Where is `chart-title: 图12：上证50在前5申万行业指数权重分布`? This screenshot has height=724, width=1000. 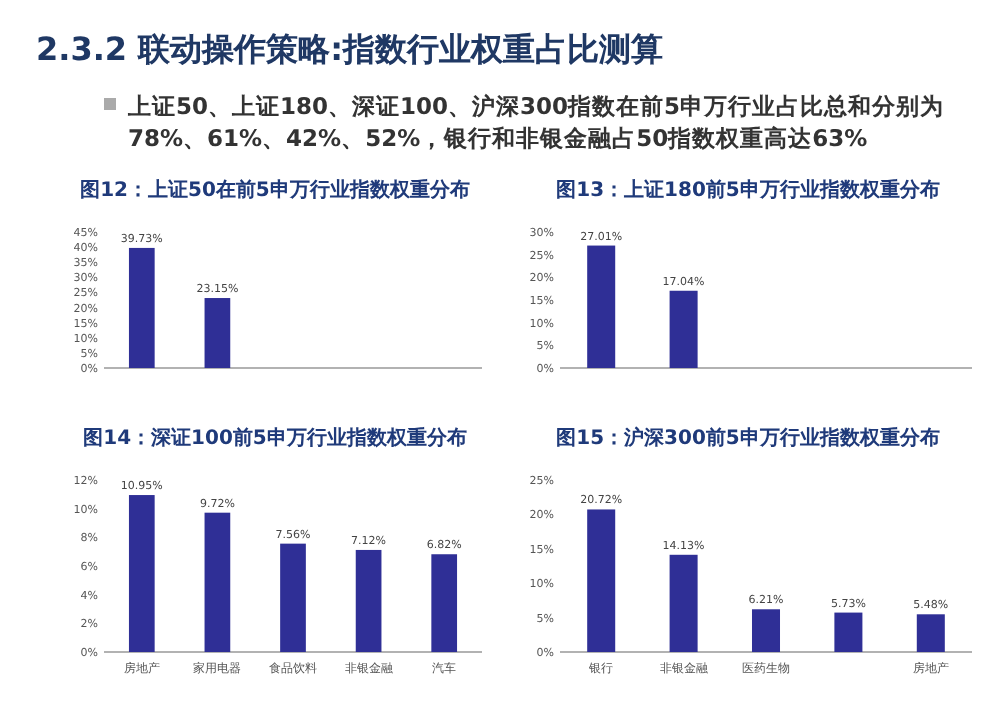
chart-title: 图12：上证50在前5申万行业指数权重分布 is located at coordinates (275, 190).